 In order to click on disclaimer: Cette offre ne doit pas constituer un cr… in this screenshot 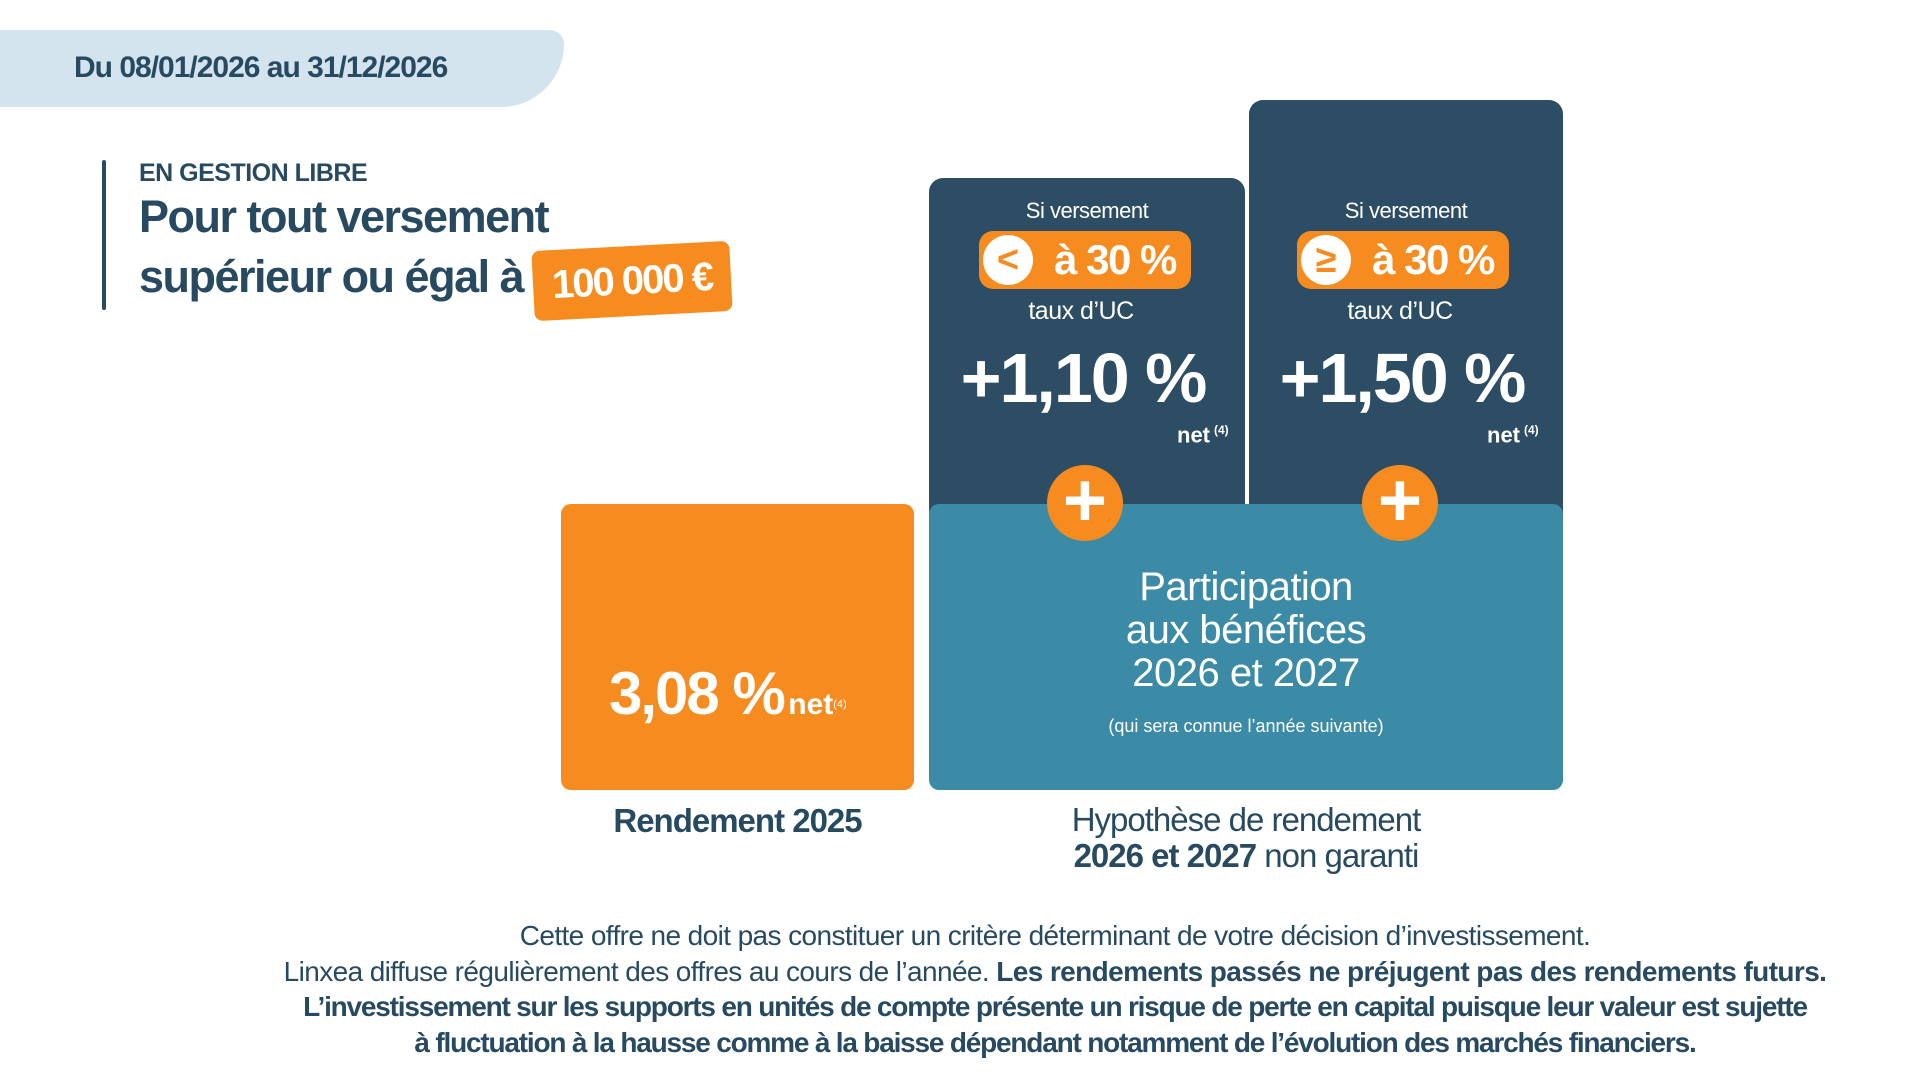, I will do `click(960, 989)`.